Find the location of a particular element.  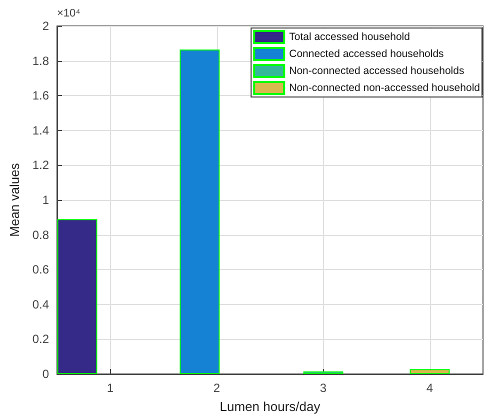

x-axis-title: Lumen hours/day is located at coordinates (270, 406).